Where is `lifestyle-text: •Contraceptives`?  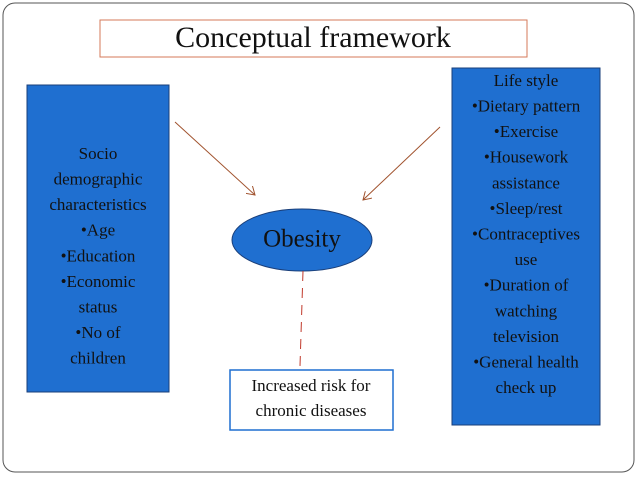 lifestyle-text: •Contraceptives is located at coordinates (526, 234).